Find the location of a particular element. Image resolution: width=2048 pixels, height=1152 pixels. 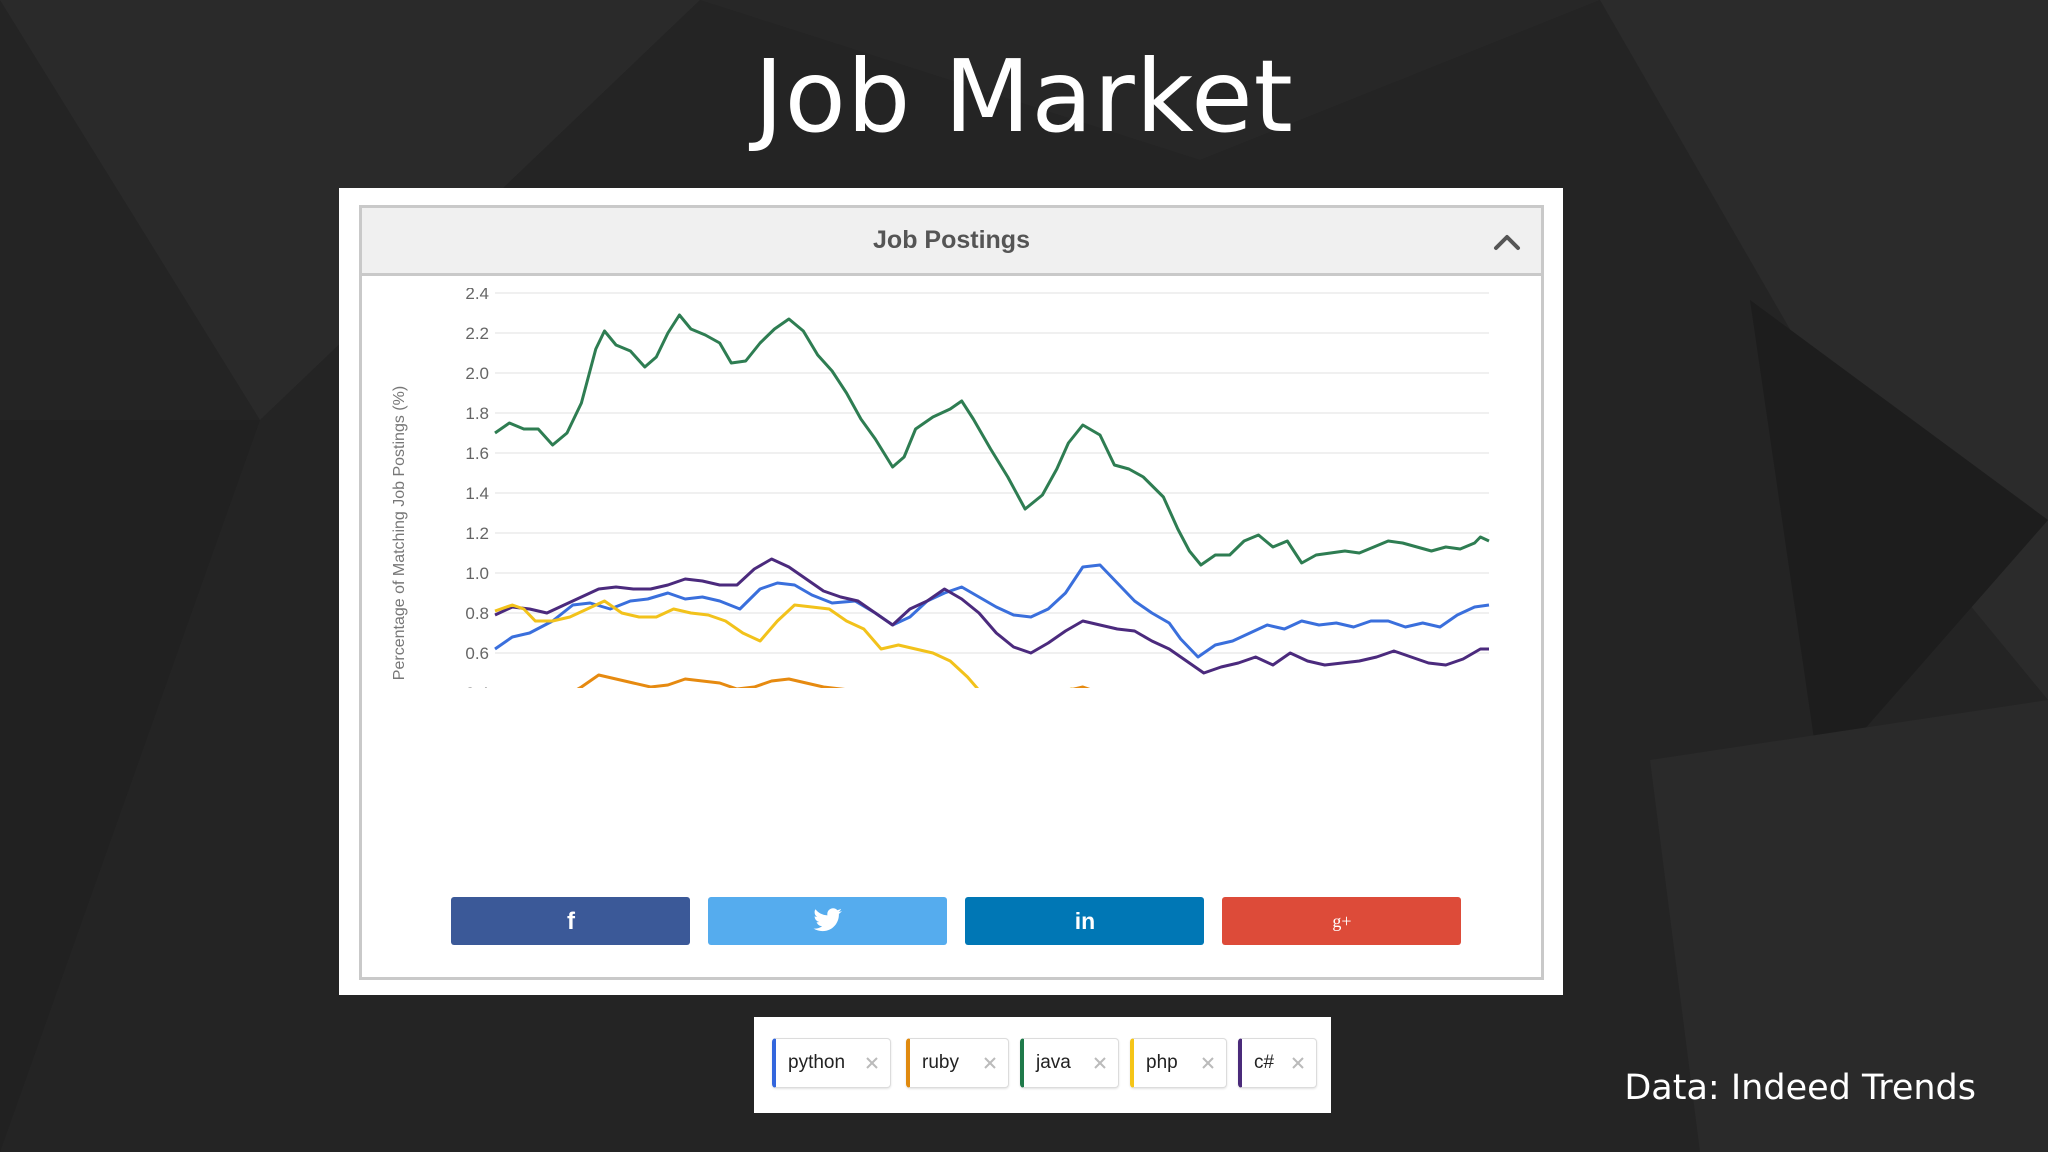

facebook-share-button: f is located at coordinates (570, 921).